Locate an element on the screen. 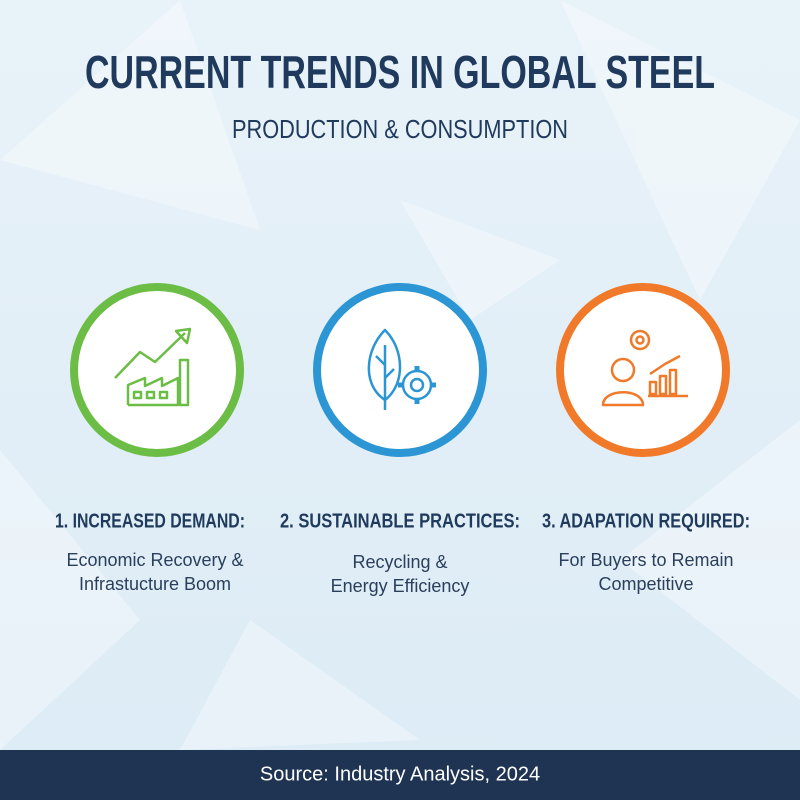 This screenshot has width=800, height=800. person-chart-icon is located at coordinates (644, 368).